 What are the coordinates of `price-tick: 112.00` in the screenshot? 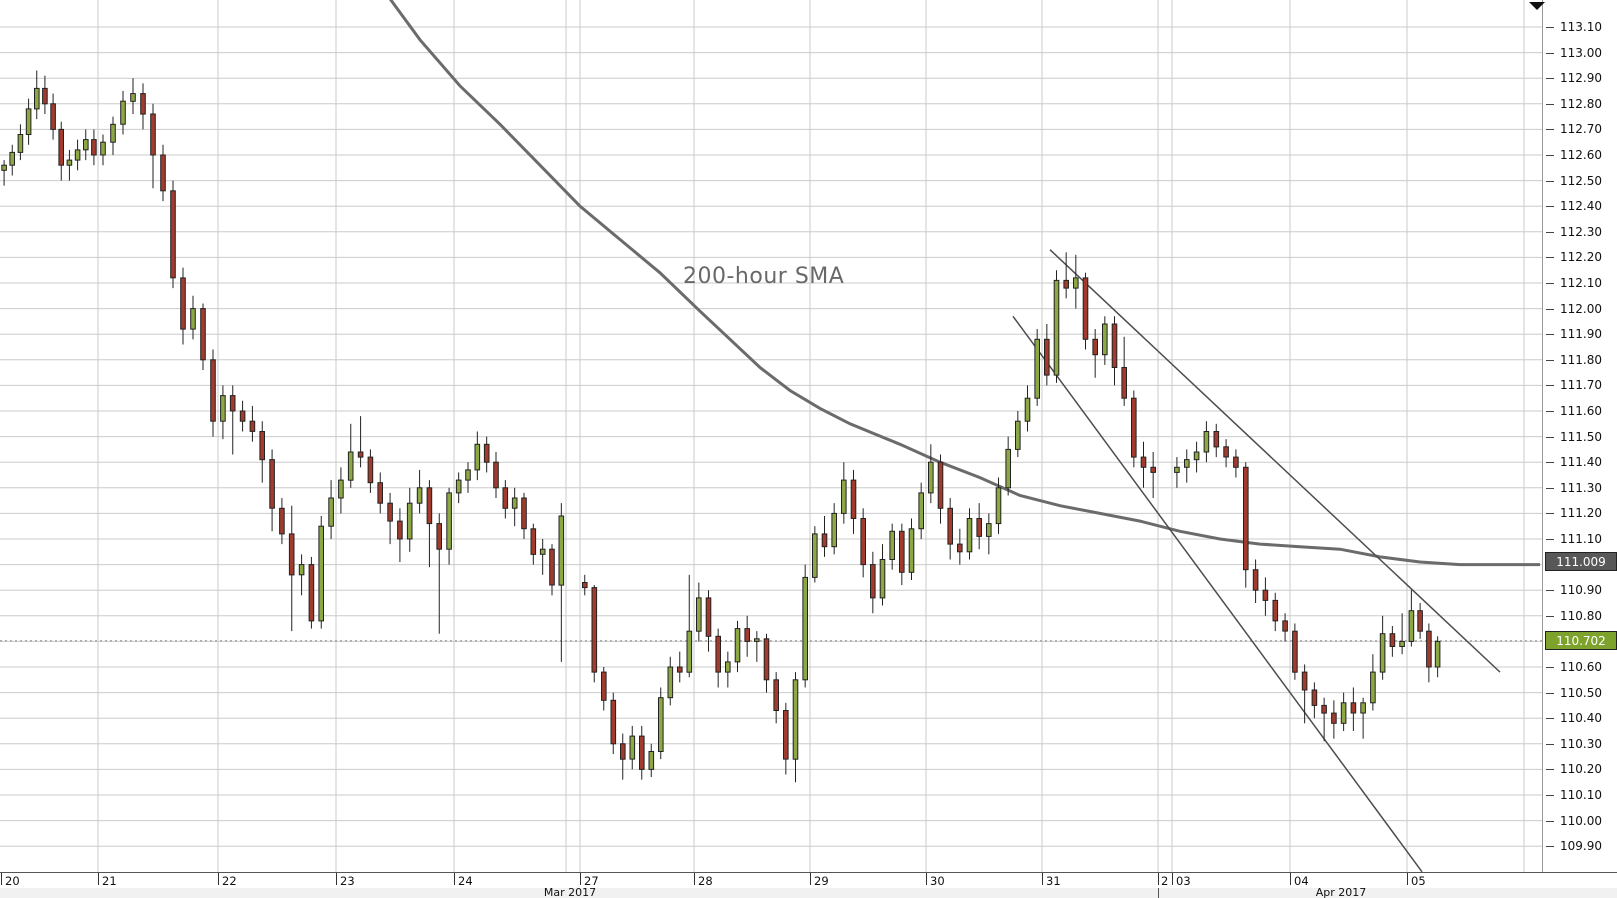 It's located at (1580, 309).